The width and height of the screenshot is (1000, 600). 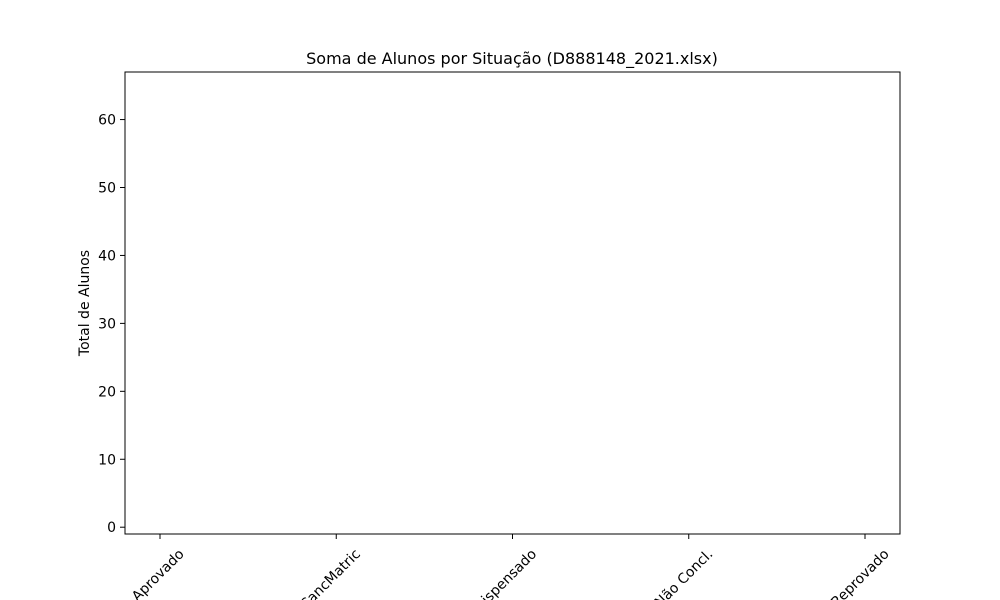 What do you see at coordinates (107, 392) in the screenshot?
I see `y-tick-label-2: 20` at bounding box center [107, 392].